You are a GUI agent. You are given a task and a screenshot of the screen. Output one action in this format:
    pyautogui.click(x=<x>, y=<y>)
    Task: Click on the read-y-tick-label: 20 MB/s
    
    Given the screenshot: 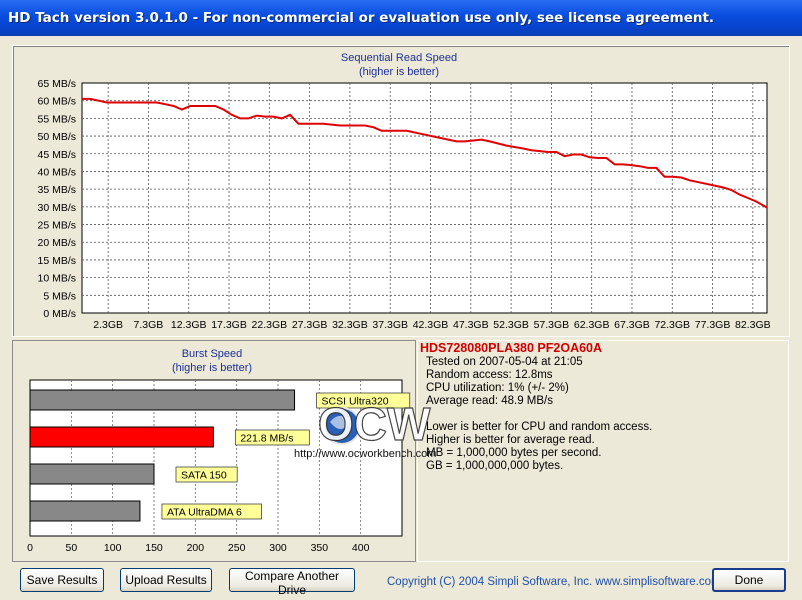 What is the action you would take?
    pyautogui.click(x=56, y=243)
    